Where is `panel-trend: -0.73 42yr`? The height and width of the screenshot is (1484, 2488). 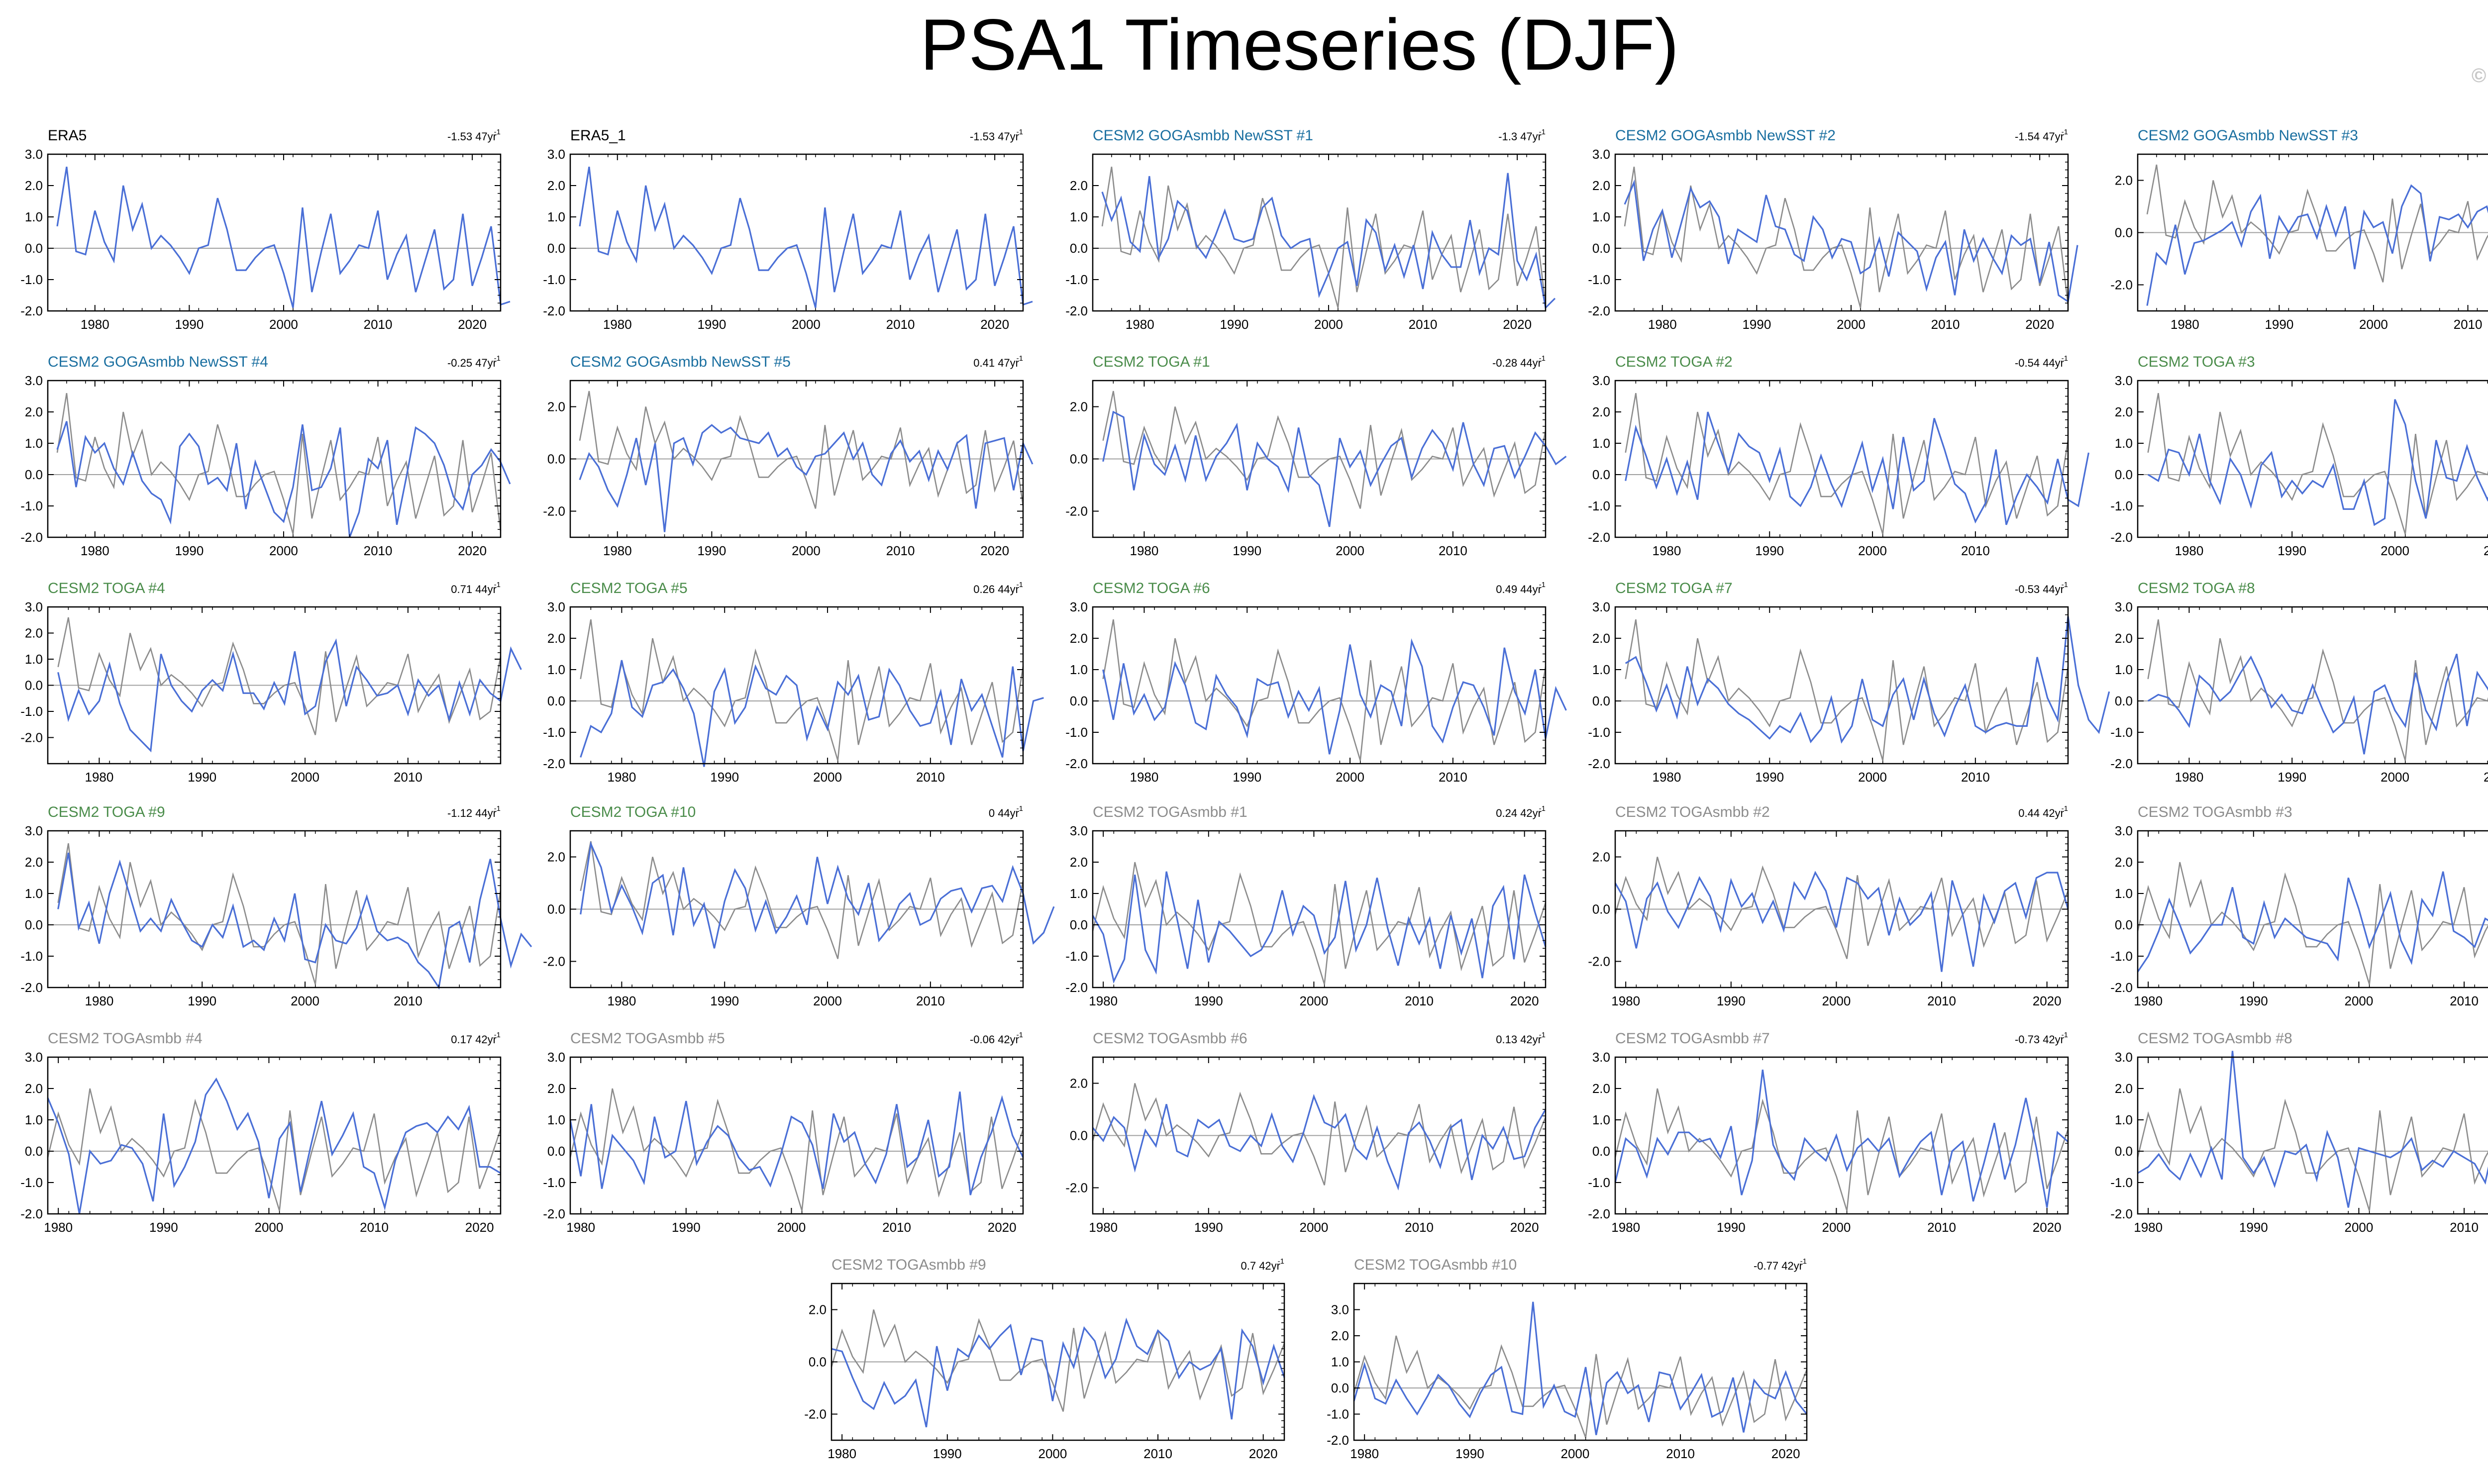 panel-trend: -0.73 42yr is located at coordinates (2040, 1039).